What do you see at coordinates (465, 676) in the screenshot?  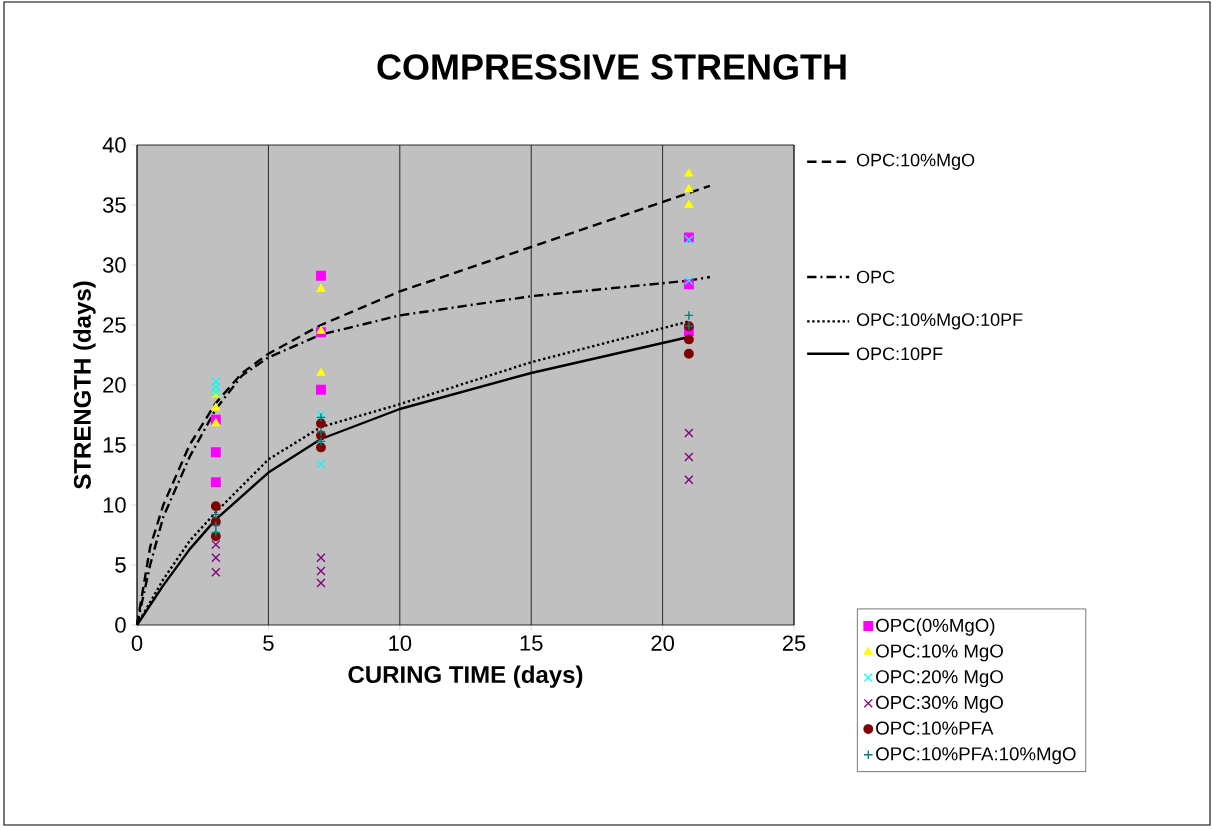 I see `x-axis-title: CURING TIME (days)` at bounding box center [465, 676].